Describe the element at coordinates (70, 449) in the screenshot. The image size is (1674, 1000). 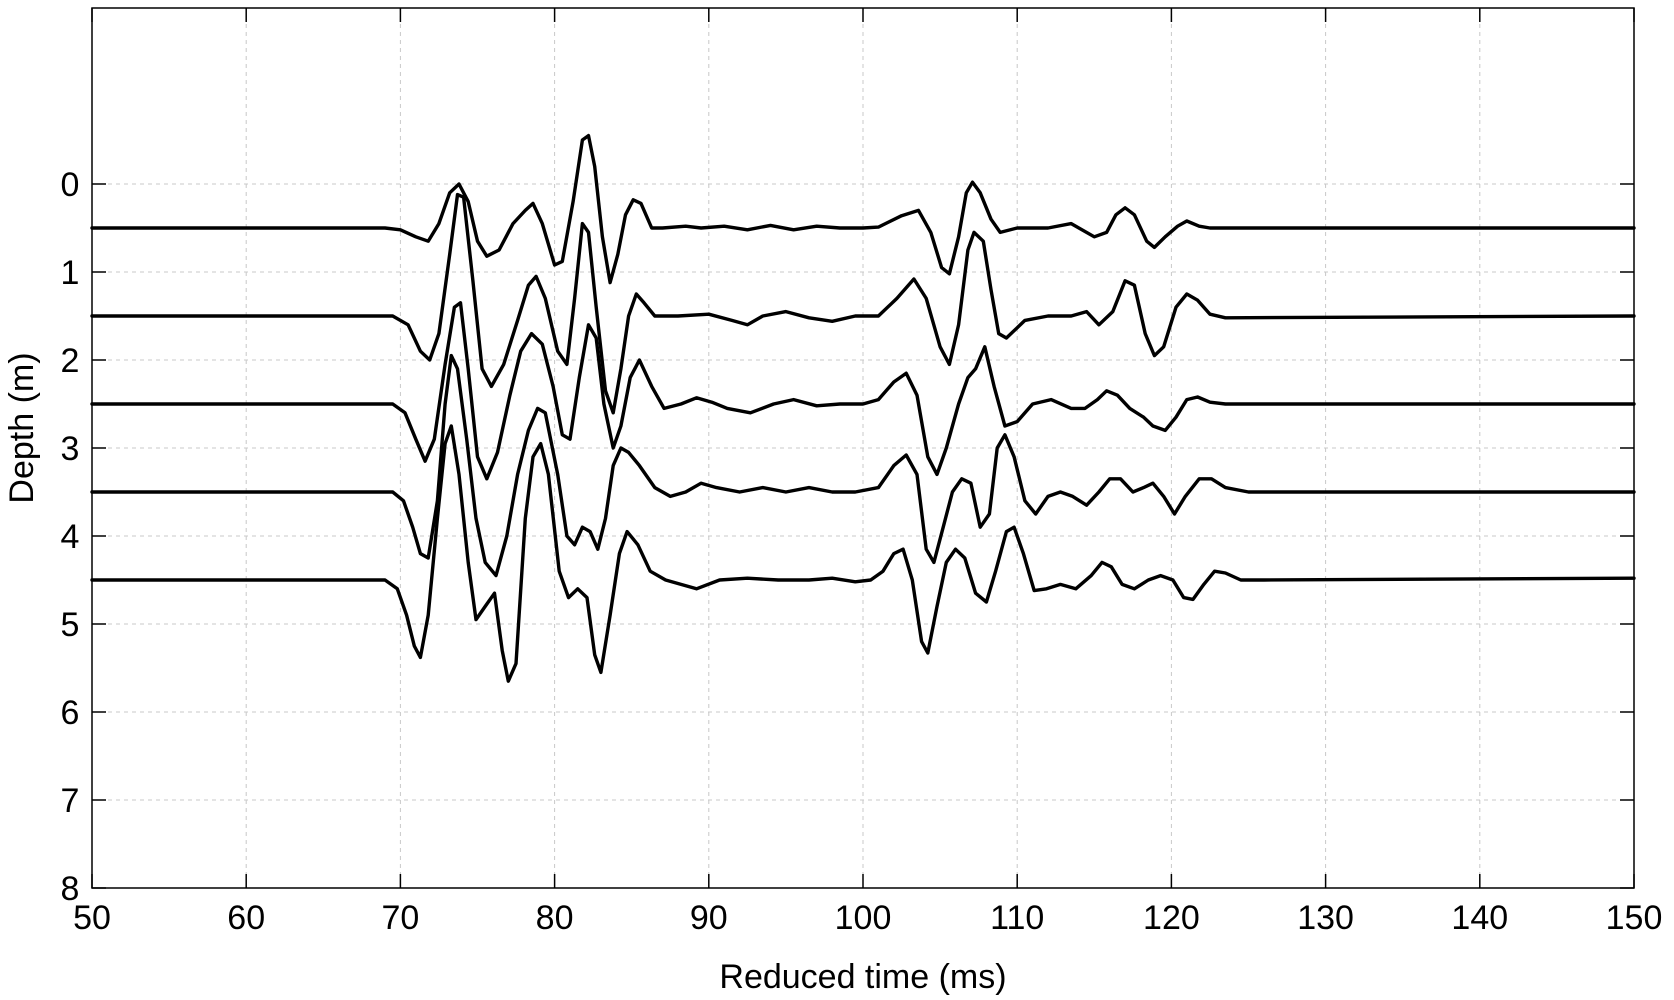
I see `y-tick-label: 3` at that location.